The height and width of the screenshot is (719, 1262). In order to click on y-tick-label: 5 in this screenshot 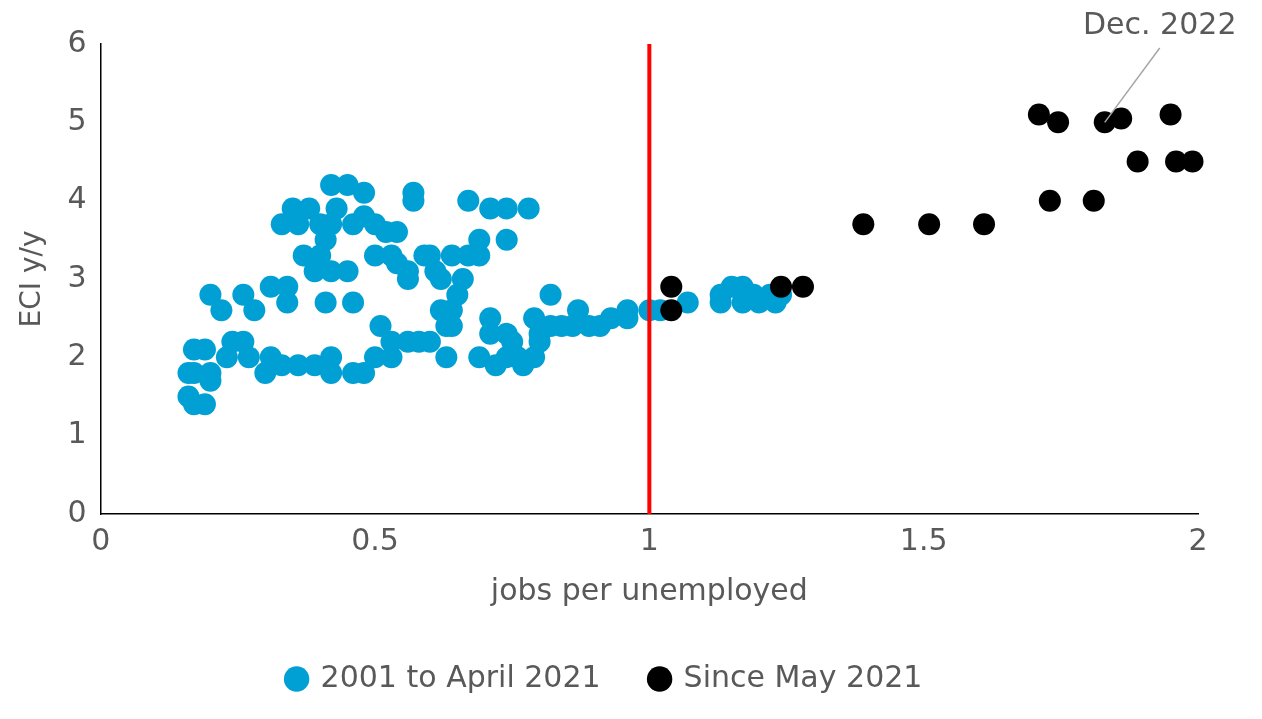, I will do `click(77, 120)`.